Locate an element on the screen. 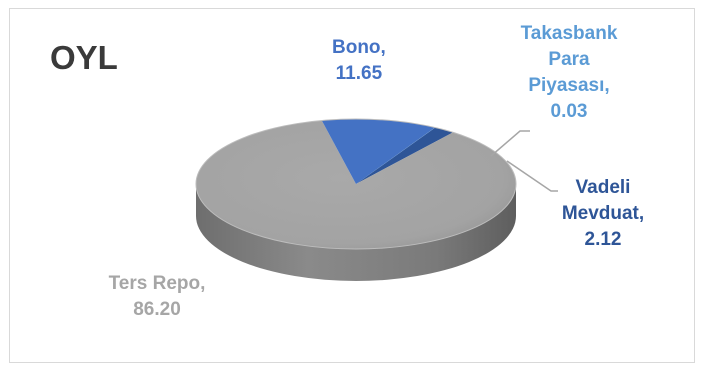  slice-value-ters-repo: 86.20 is located at coordinates (157, 309).